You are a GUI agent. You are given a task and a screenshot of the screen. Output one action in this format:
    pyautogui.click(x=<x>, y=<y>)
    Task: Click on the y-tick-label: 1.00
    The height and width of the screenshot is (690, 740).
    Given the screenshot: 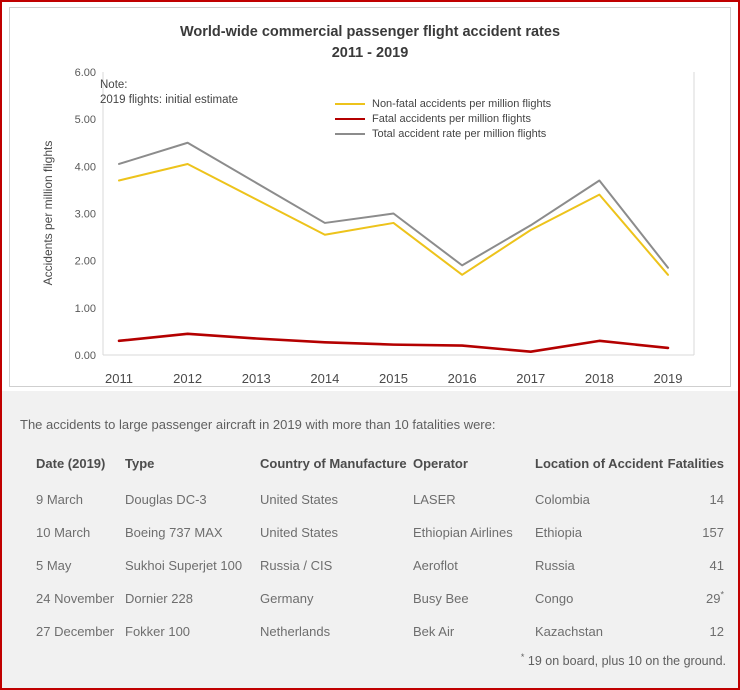 What is the action you would take?
    pyautogui.click(x=85, y=309)
    